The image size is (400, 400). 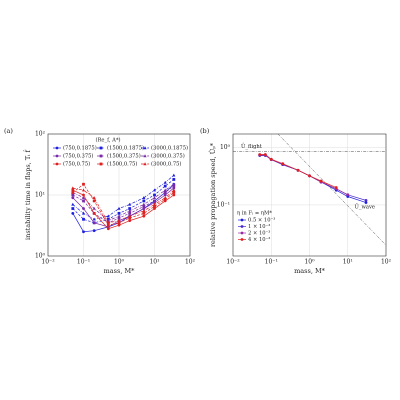 I want to click on legend-label: 0.5 × 10⁻³, so click(x=261, y=221).